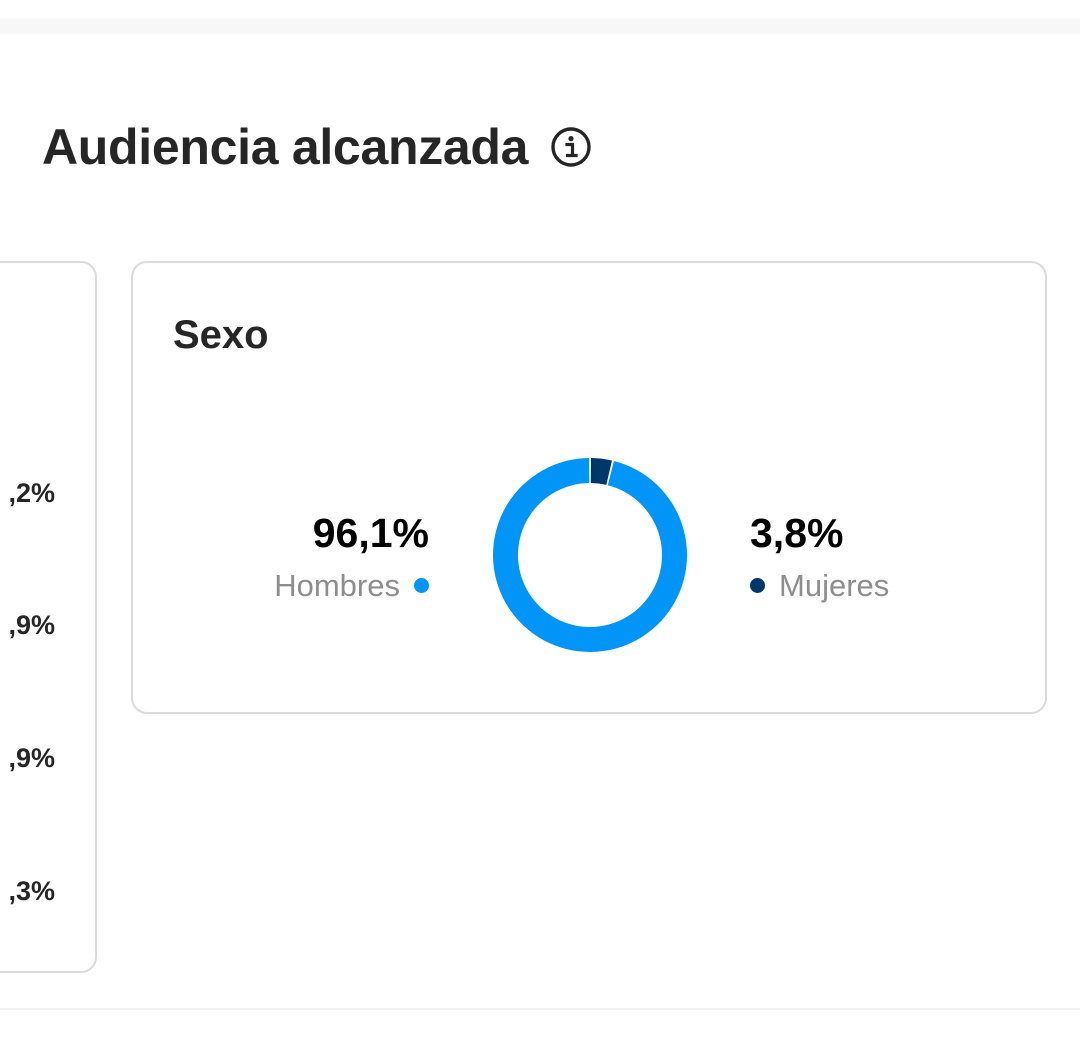 This screenshot has height=1057, width=1080. I want to click on donut-svg, so click(590, 555).